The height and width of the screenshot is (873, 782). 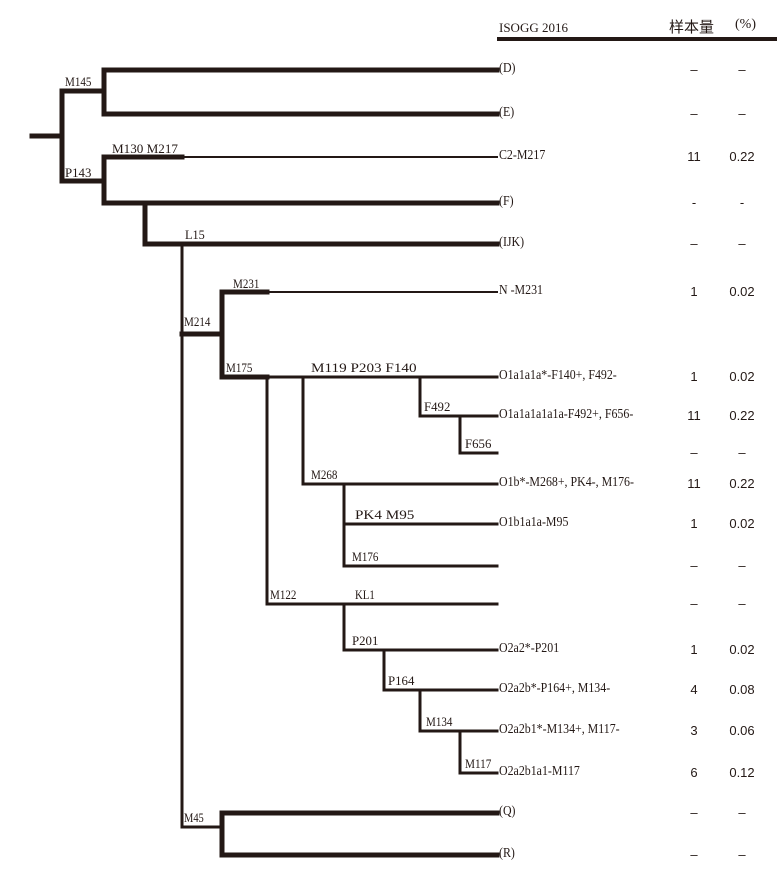 I want to click on clade-label: O2a2b1a1-M117, so click(x=539, y=771).